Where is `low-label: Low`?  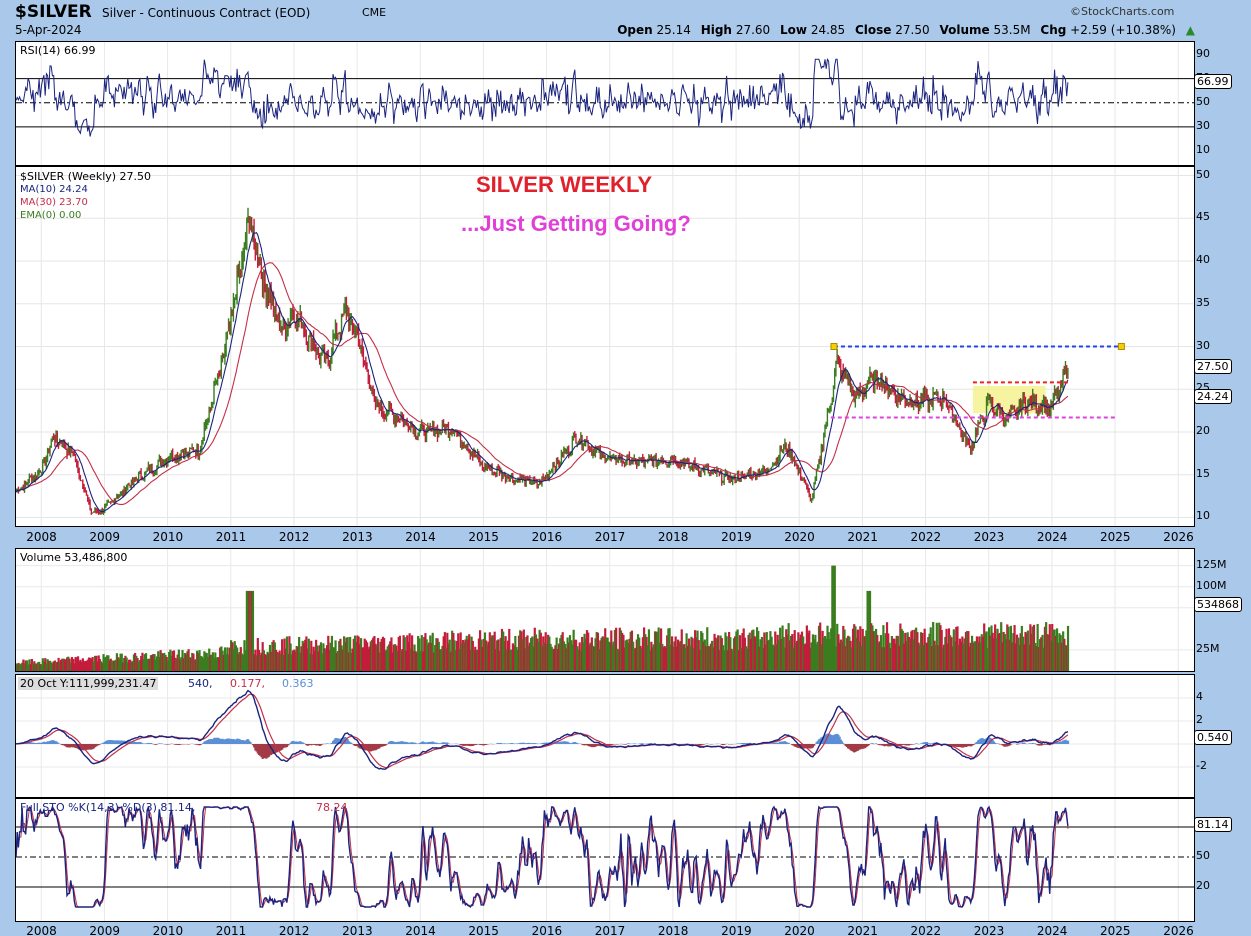 low-label: Low is located at coordinates (793, 30).